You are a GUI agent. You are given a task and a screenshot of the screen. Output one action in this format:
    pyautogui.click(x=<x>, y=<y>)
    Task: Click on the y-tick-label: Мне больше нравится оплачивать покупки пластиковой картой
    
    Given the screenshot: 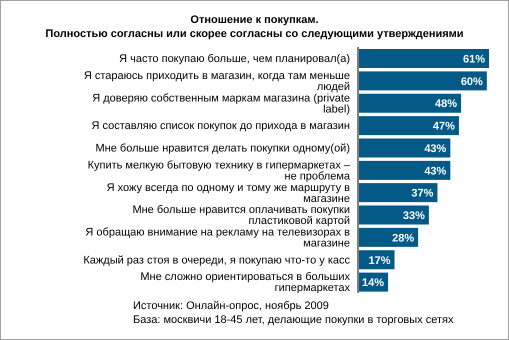 What is the action you would take?
    pyautogui.click(x=241, y=216)
    